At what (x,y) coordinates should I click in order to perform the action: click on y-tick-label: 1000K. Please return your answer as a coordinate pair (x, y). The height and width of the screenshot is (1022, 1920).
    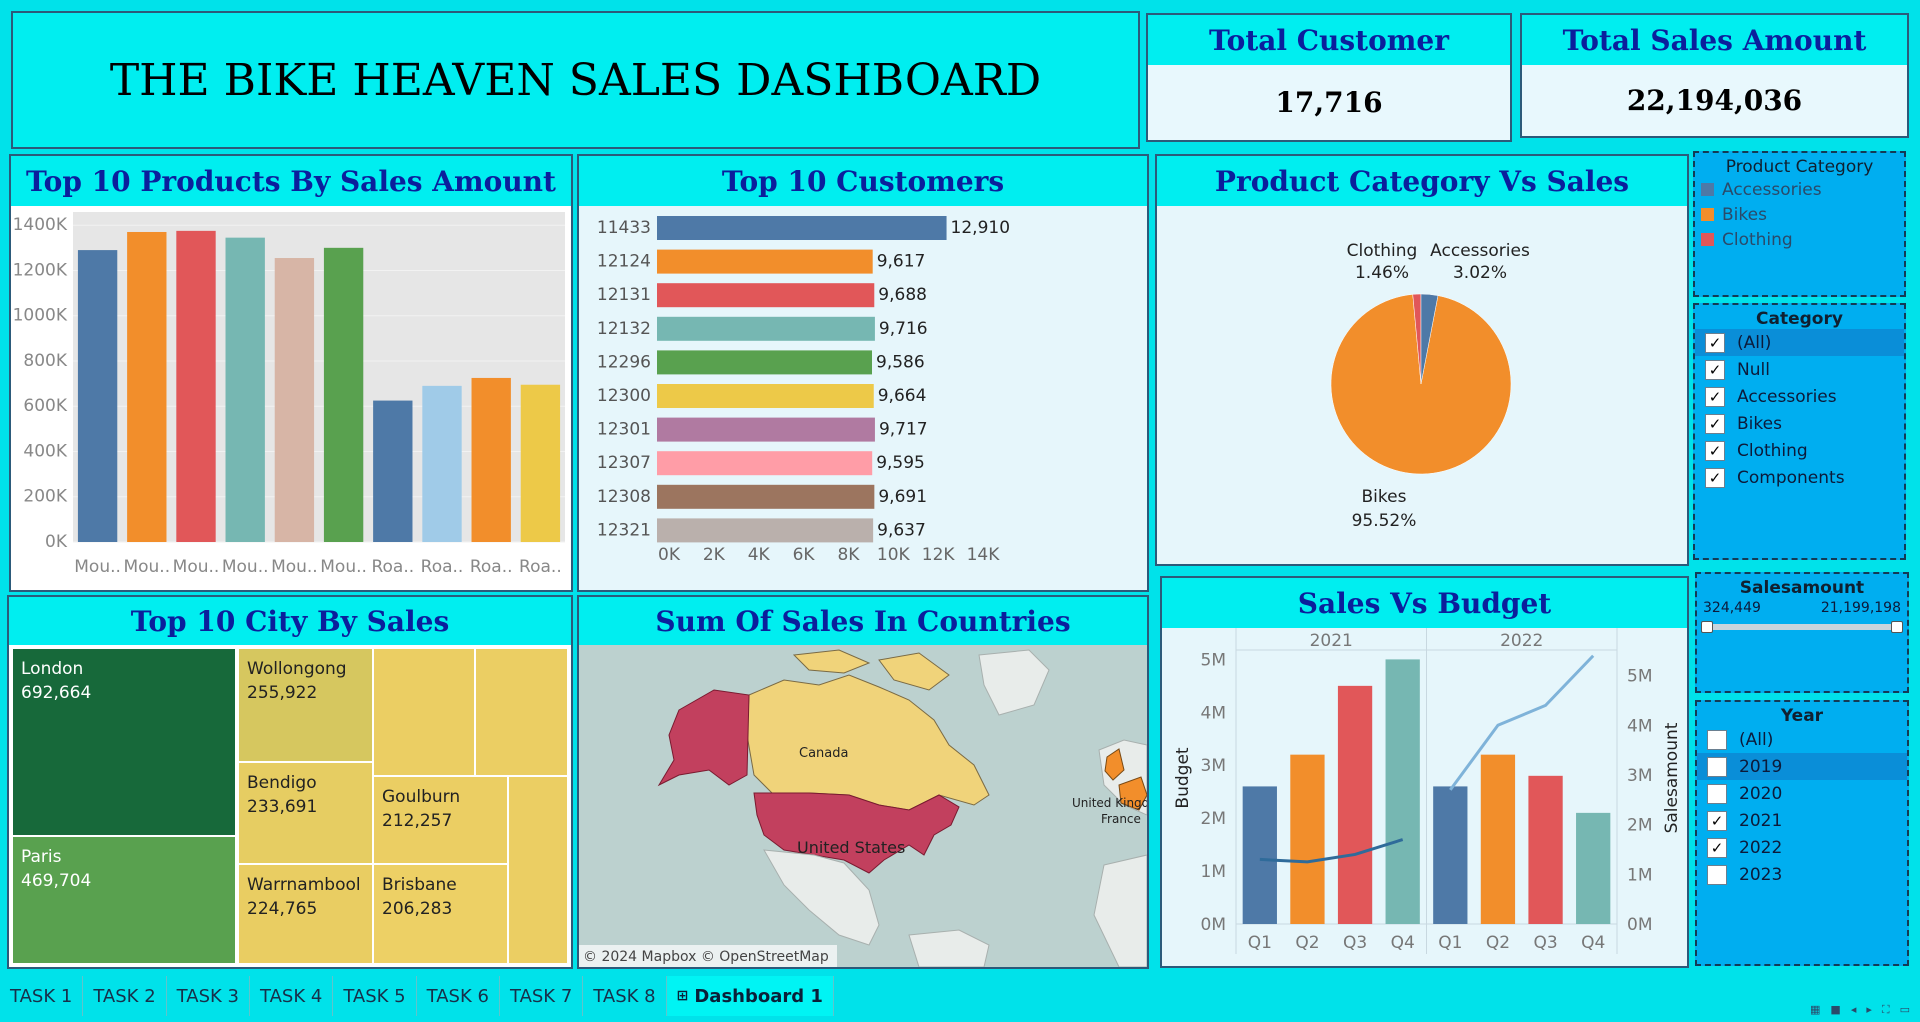
    Looking at the image, I should click on (40, 316).